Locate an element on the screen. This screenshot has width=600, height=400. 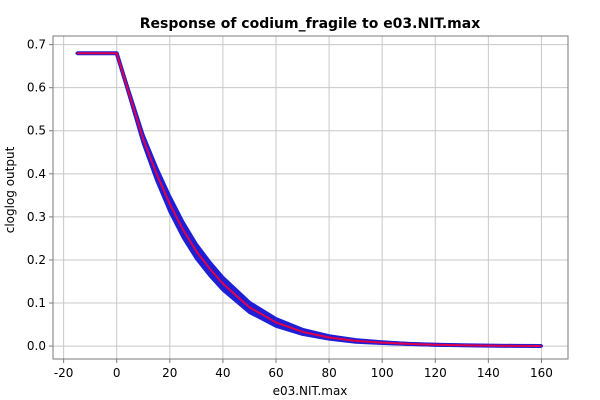
x-tick-label: 20 is located at coordinates (169, 373).